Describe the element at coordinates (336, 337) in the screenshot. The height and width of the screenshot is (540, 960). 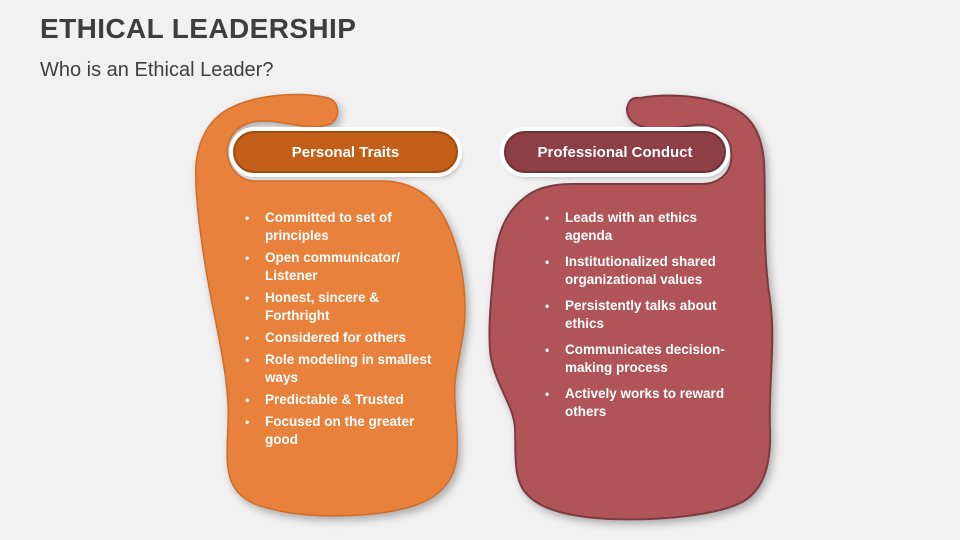
I see `list-item-text: Considered for others` at that location.